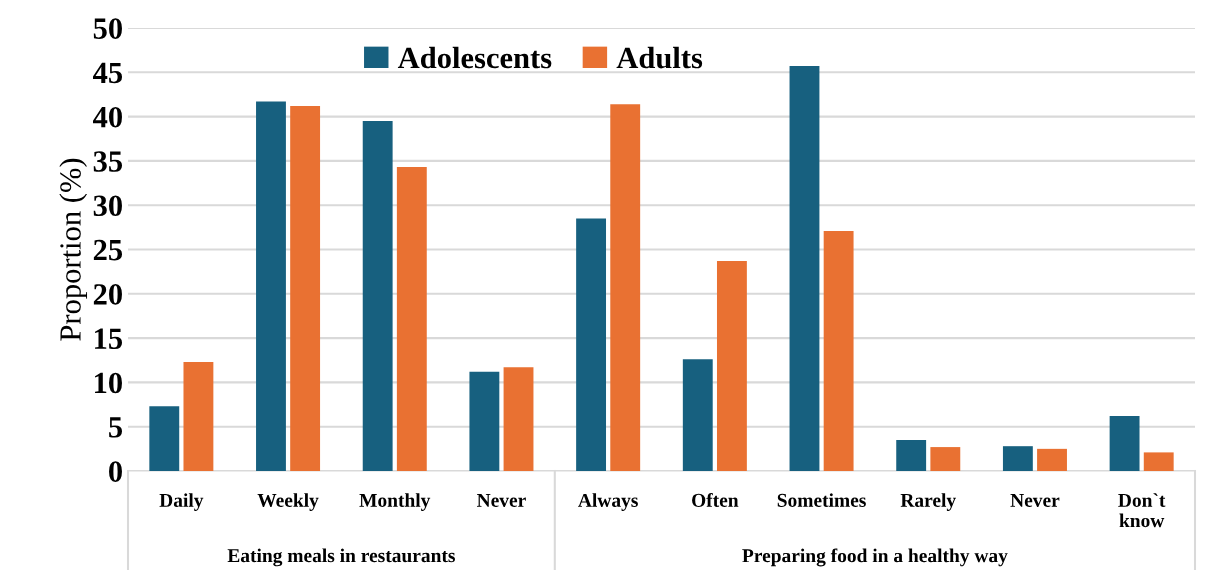 The height and width of the screenshot is (570, 1215). Describe the element at coordinates (107, 206) in the screenshot. I see `y-tick-label: 30` at that location.